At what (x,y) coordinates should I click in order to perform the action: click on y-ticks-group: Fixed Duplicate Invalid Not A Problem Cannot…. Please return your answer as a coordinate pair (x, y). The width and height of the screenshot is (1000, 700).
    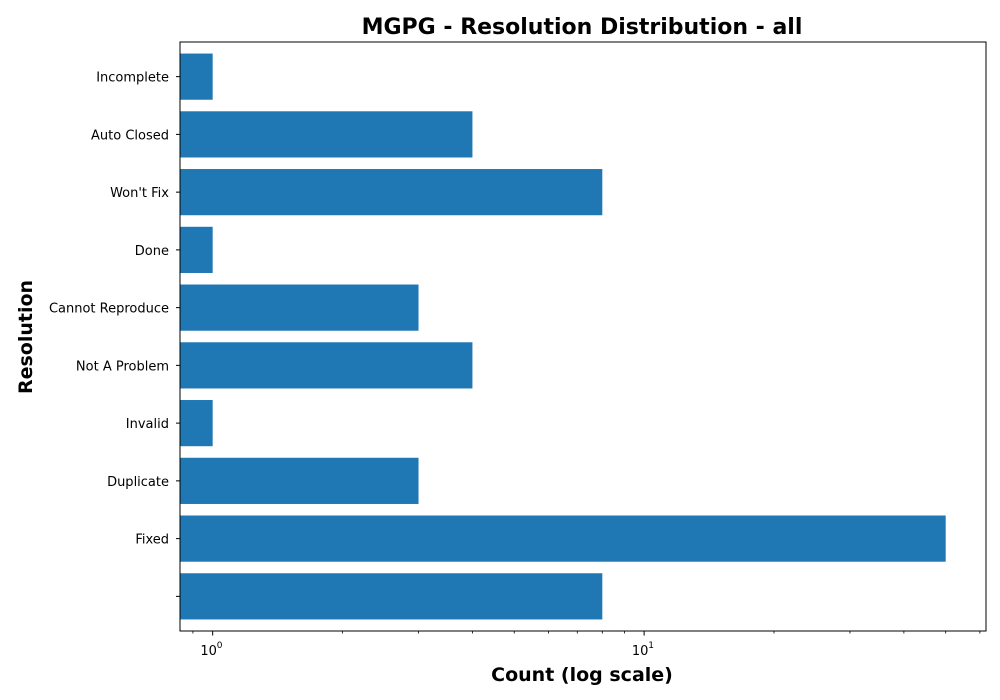
    Looking at the image, I should click on (114, 334).